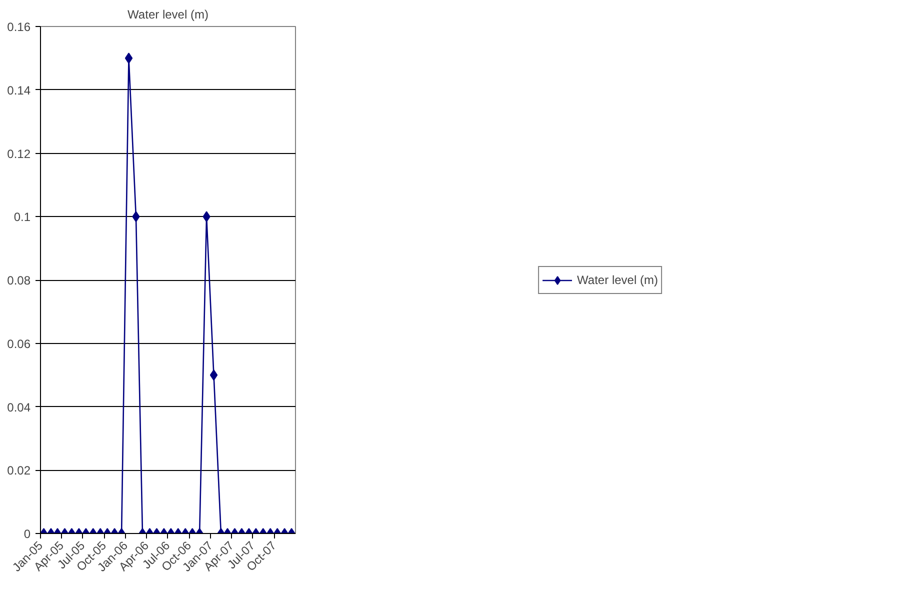 The width and height of the screenshot is (915, 592). I want to click on y-tick-label: 0.1, so click(22, 217).